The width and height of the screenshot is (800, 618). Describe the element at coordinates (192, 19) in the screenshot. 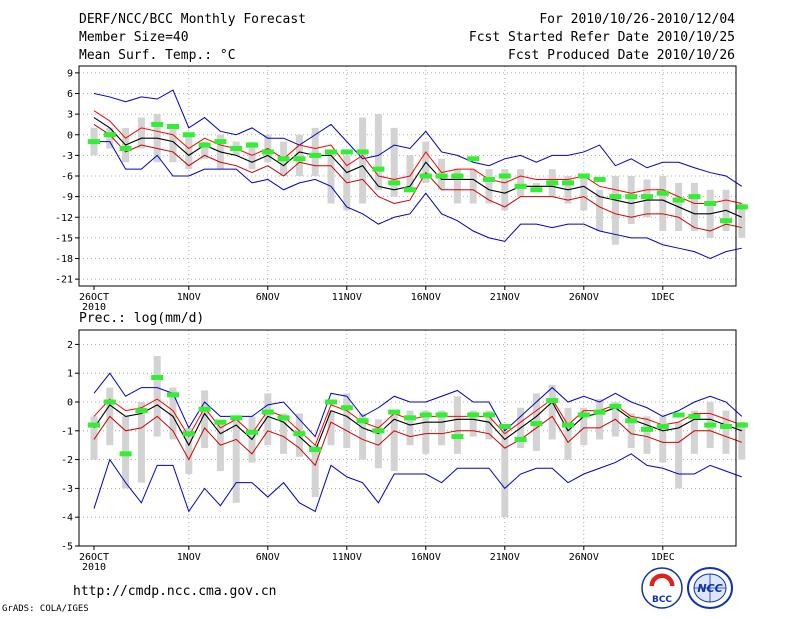

I see `chart-title: DERF/NCC/BCC Monthly Forecast` at that location.